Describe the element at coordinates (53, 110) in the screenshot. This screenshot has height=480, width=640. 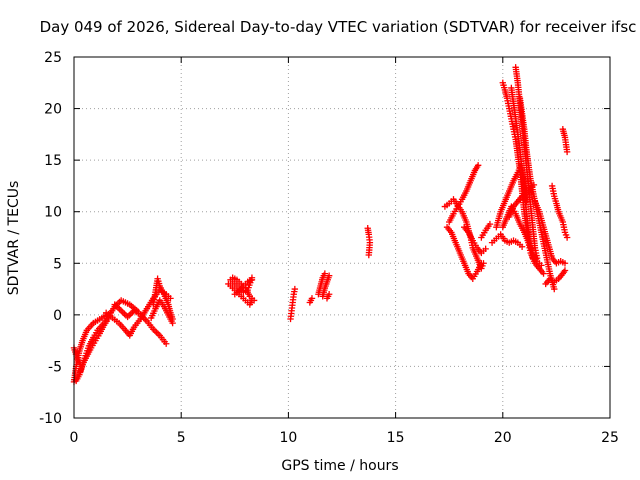
I see `y-tick-label: 20` at that location.